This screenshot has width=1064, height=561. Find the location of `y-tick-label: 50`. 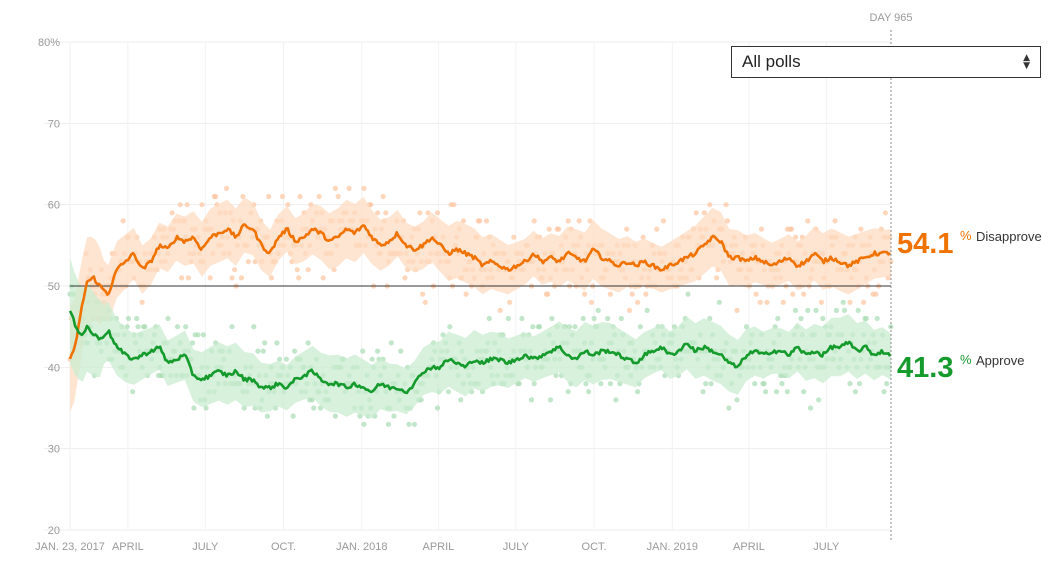

y-tick-label: 50 is located at coordinates (54, 287).